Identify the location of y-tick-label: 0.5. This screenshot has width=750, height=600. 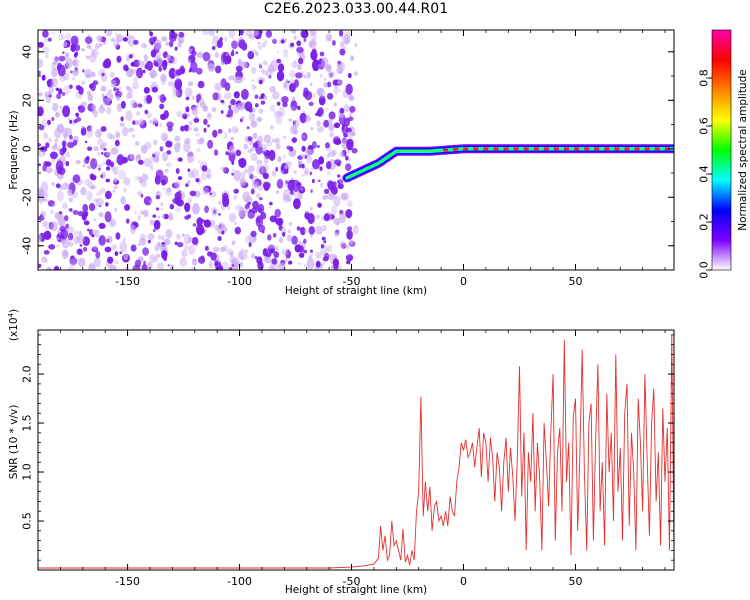
(27, 521).